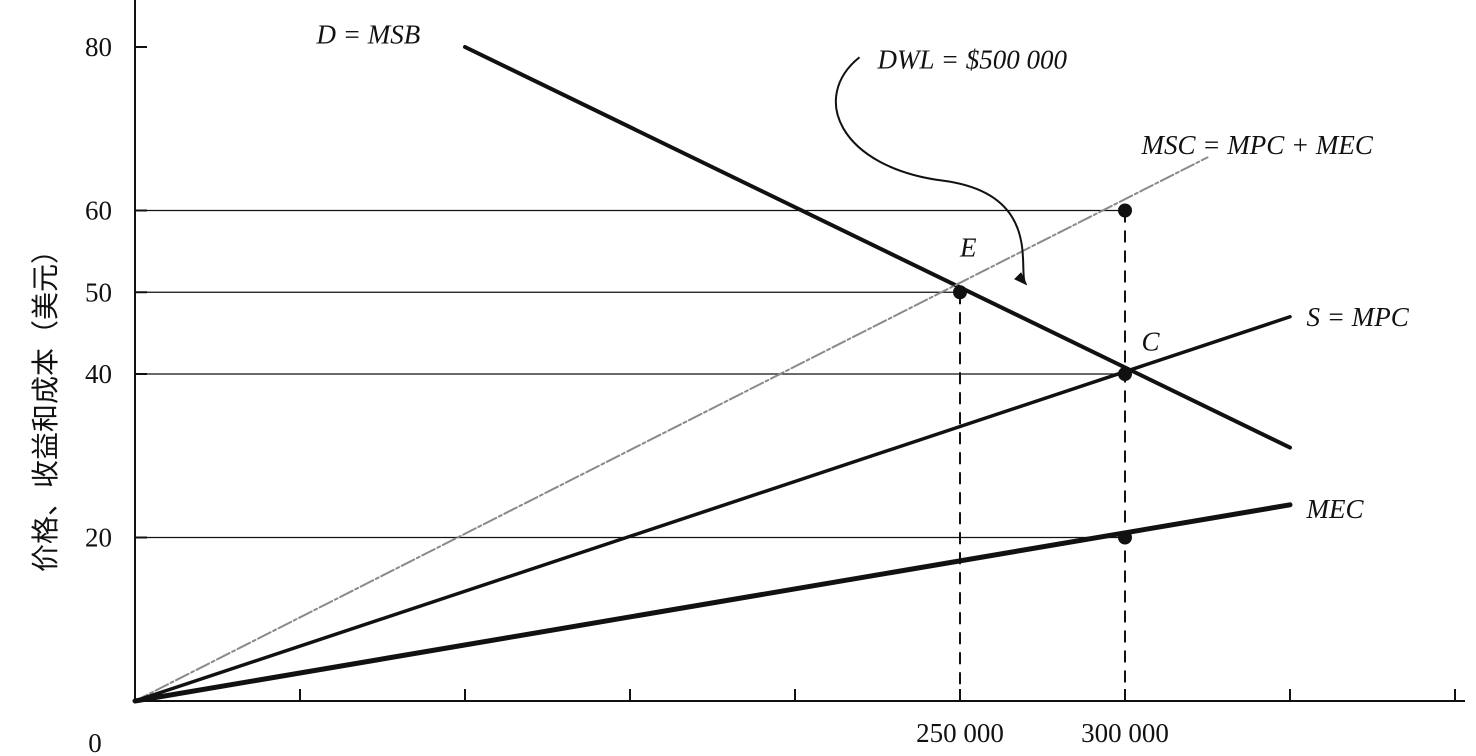  What do you see at coordinates (1125, 733) in the screenshot?
I see `x-tick-label: 300 000` at bounding box center [1125, 733].